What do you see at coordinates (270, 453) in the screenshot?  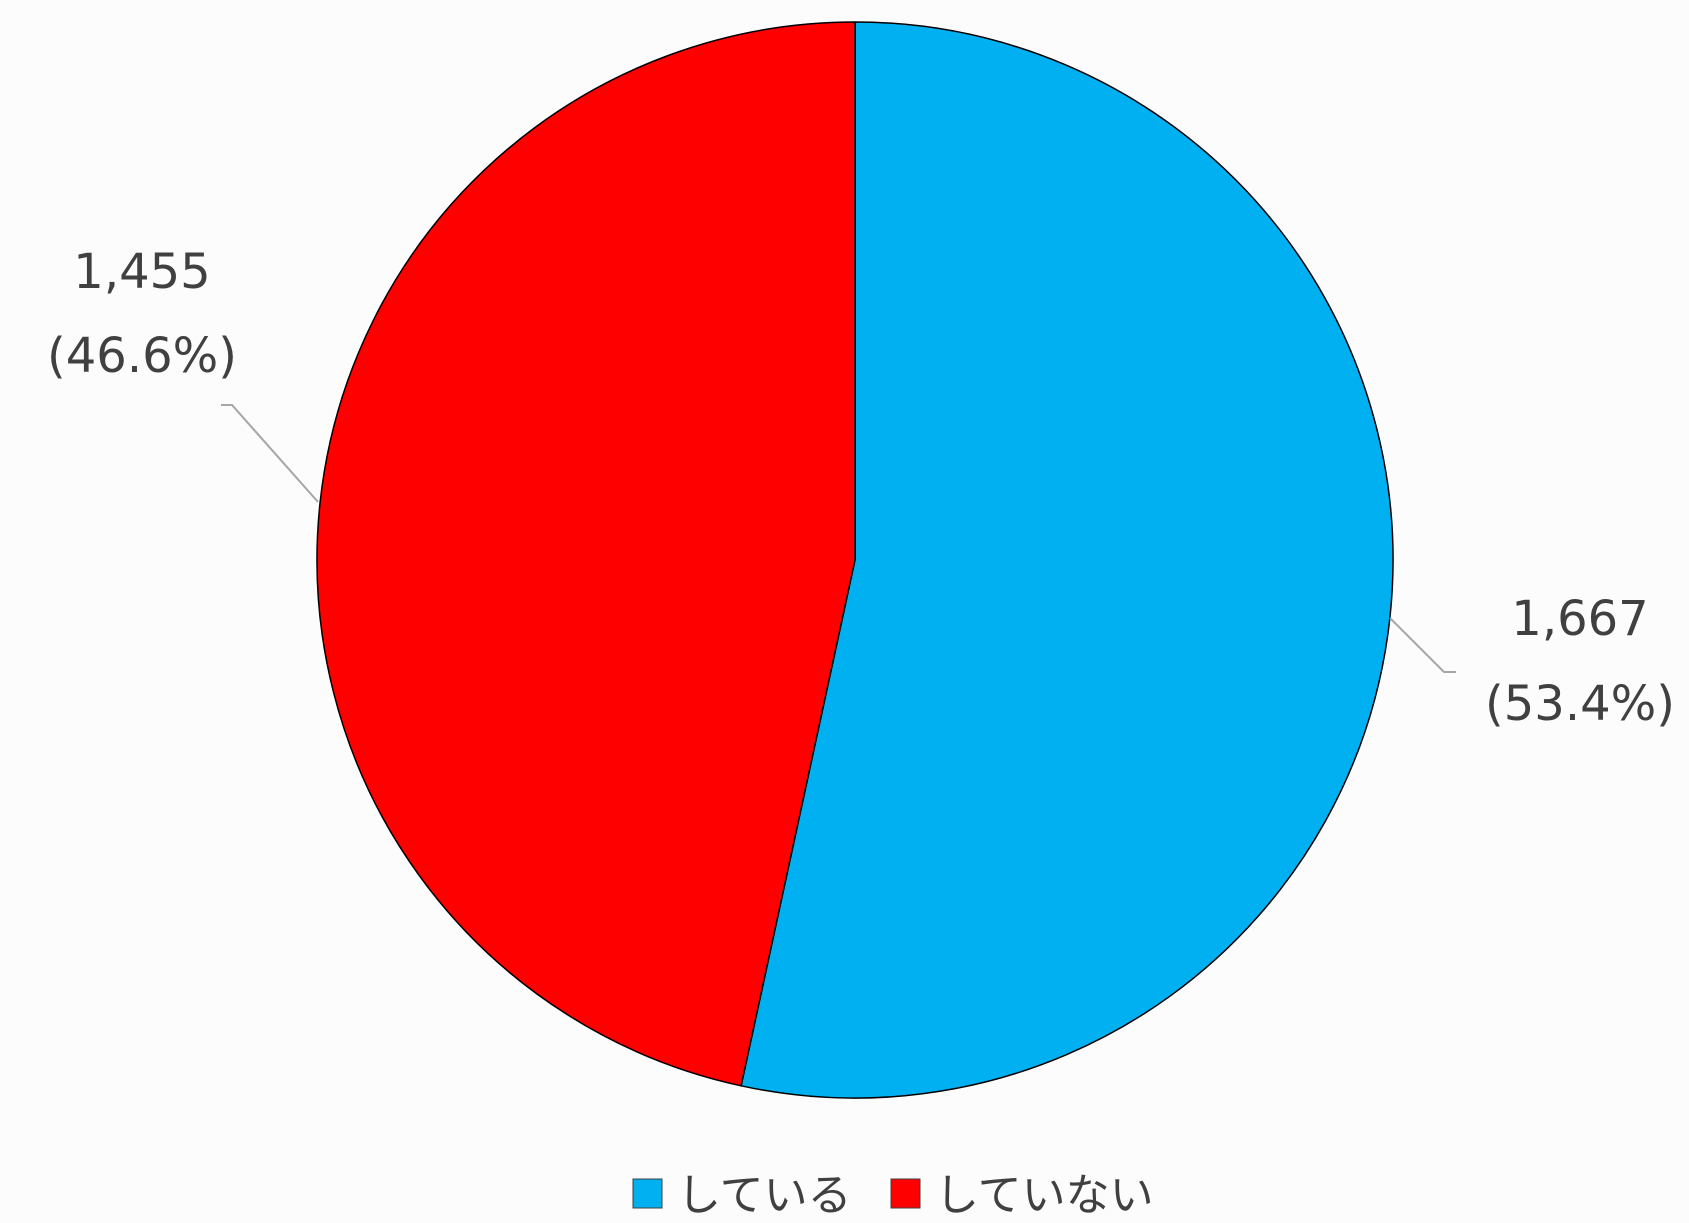 I see `leader-line-shiteinai` at bounding box center [270, 453].